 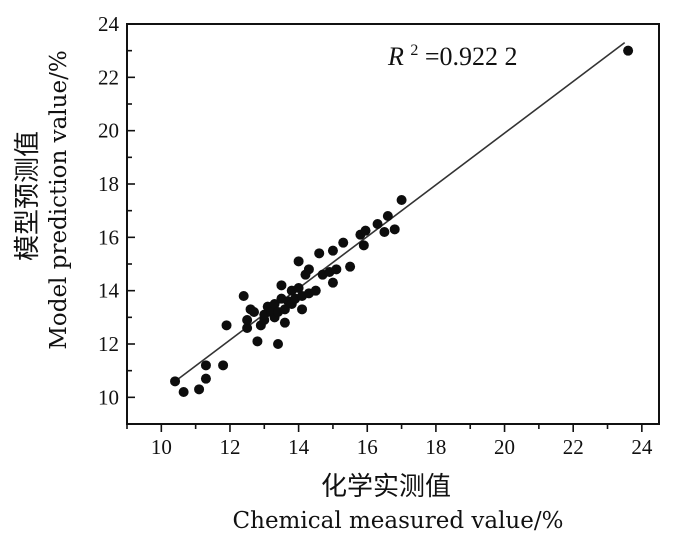 I want to click on y-tick-label: 18, so click(x=108, y=184).